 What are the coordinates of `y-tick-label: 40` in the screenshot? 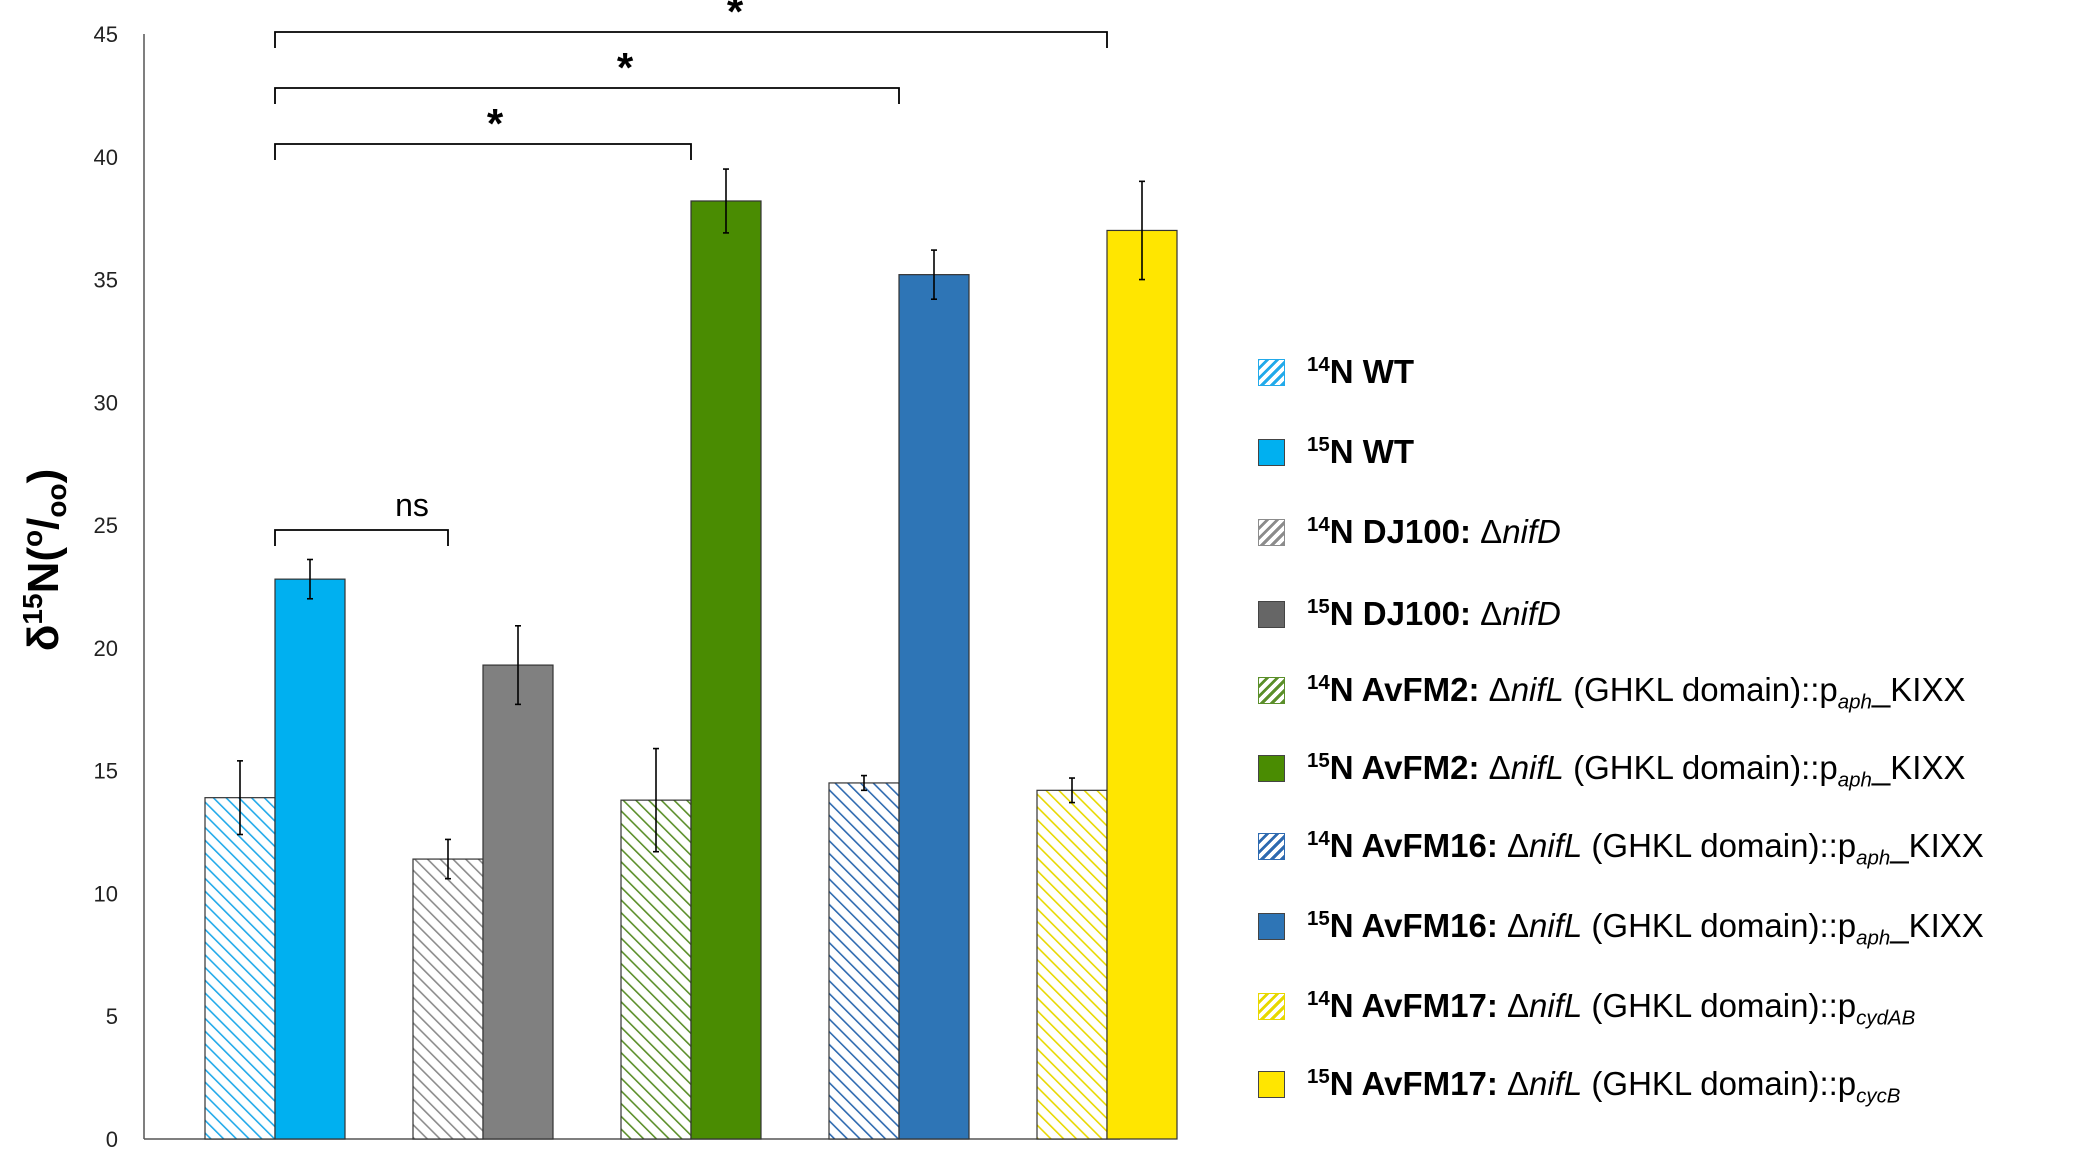 It's located at (106, 157).